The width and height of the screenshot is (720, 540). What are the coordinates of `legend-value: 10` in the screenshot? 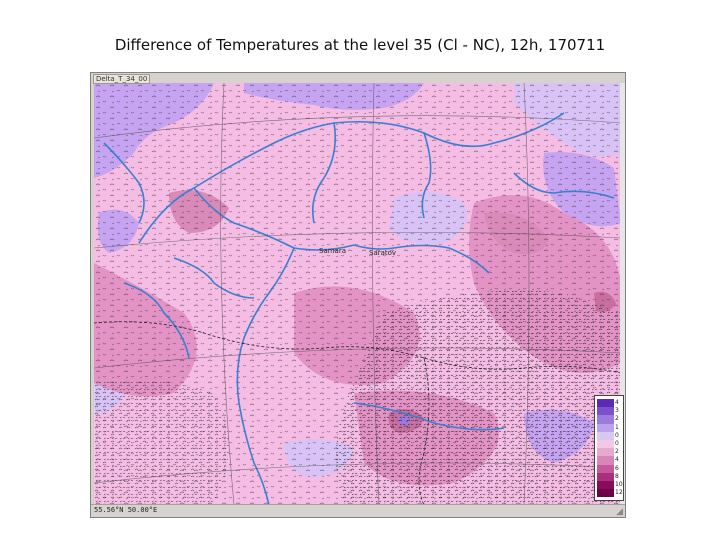 It's located at (619, 484).